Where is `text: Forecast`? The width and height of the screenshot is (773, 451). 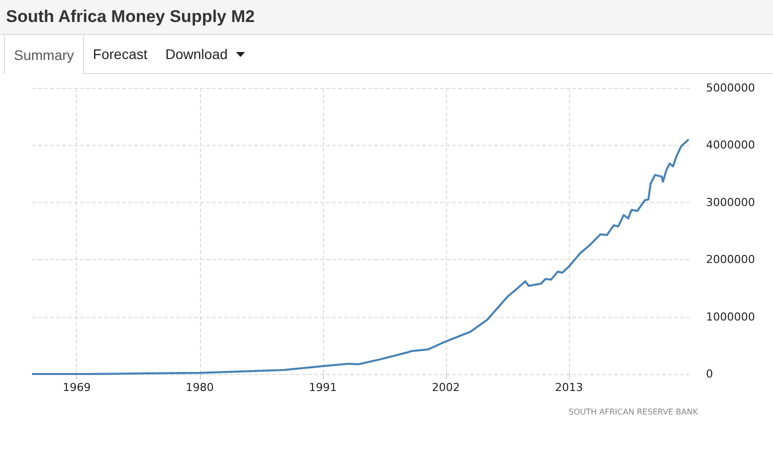 text: Forecast is located at coordinates (120, 54).